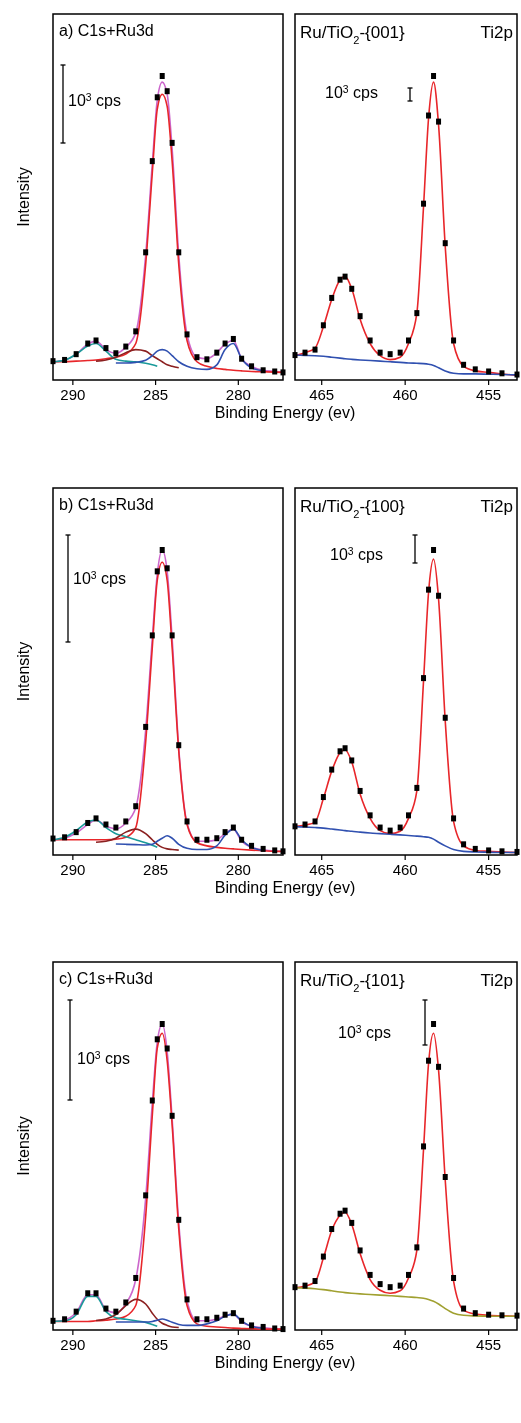 Image resolution: width=521 pixels, height=1423 pixels. What do you see at coordinates (353, 508) in the screenshot?
I see `chart-subtitle: Ru/TiO$_{2}$-{100}` at bounding box center [353, 508].